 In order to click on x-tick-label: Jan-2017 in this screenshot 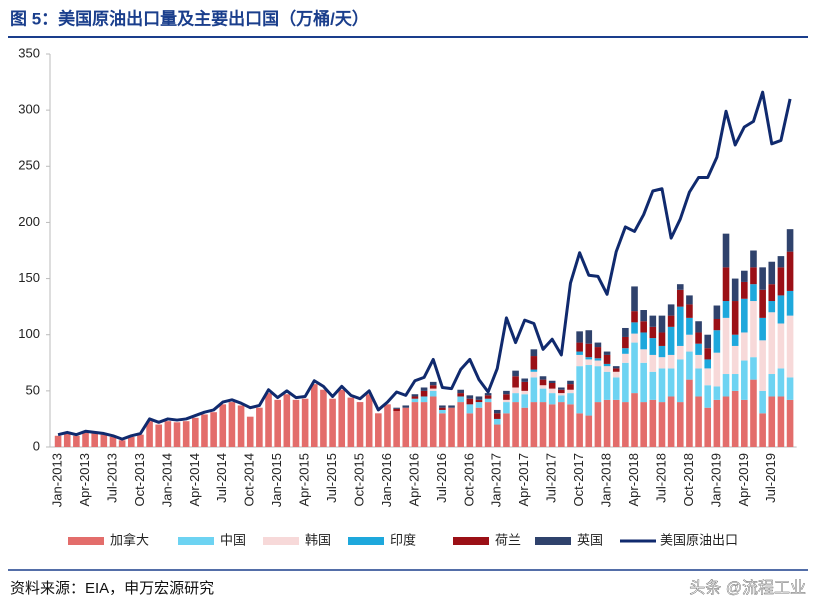, I will do `click(496, 480)`.